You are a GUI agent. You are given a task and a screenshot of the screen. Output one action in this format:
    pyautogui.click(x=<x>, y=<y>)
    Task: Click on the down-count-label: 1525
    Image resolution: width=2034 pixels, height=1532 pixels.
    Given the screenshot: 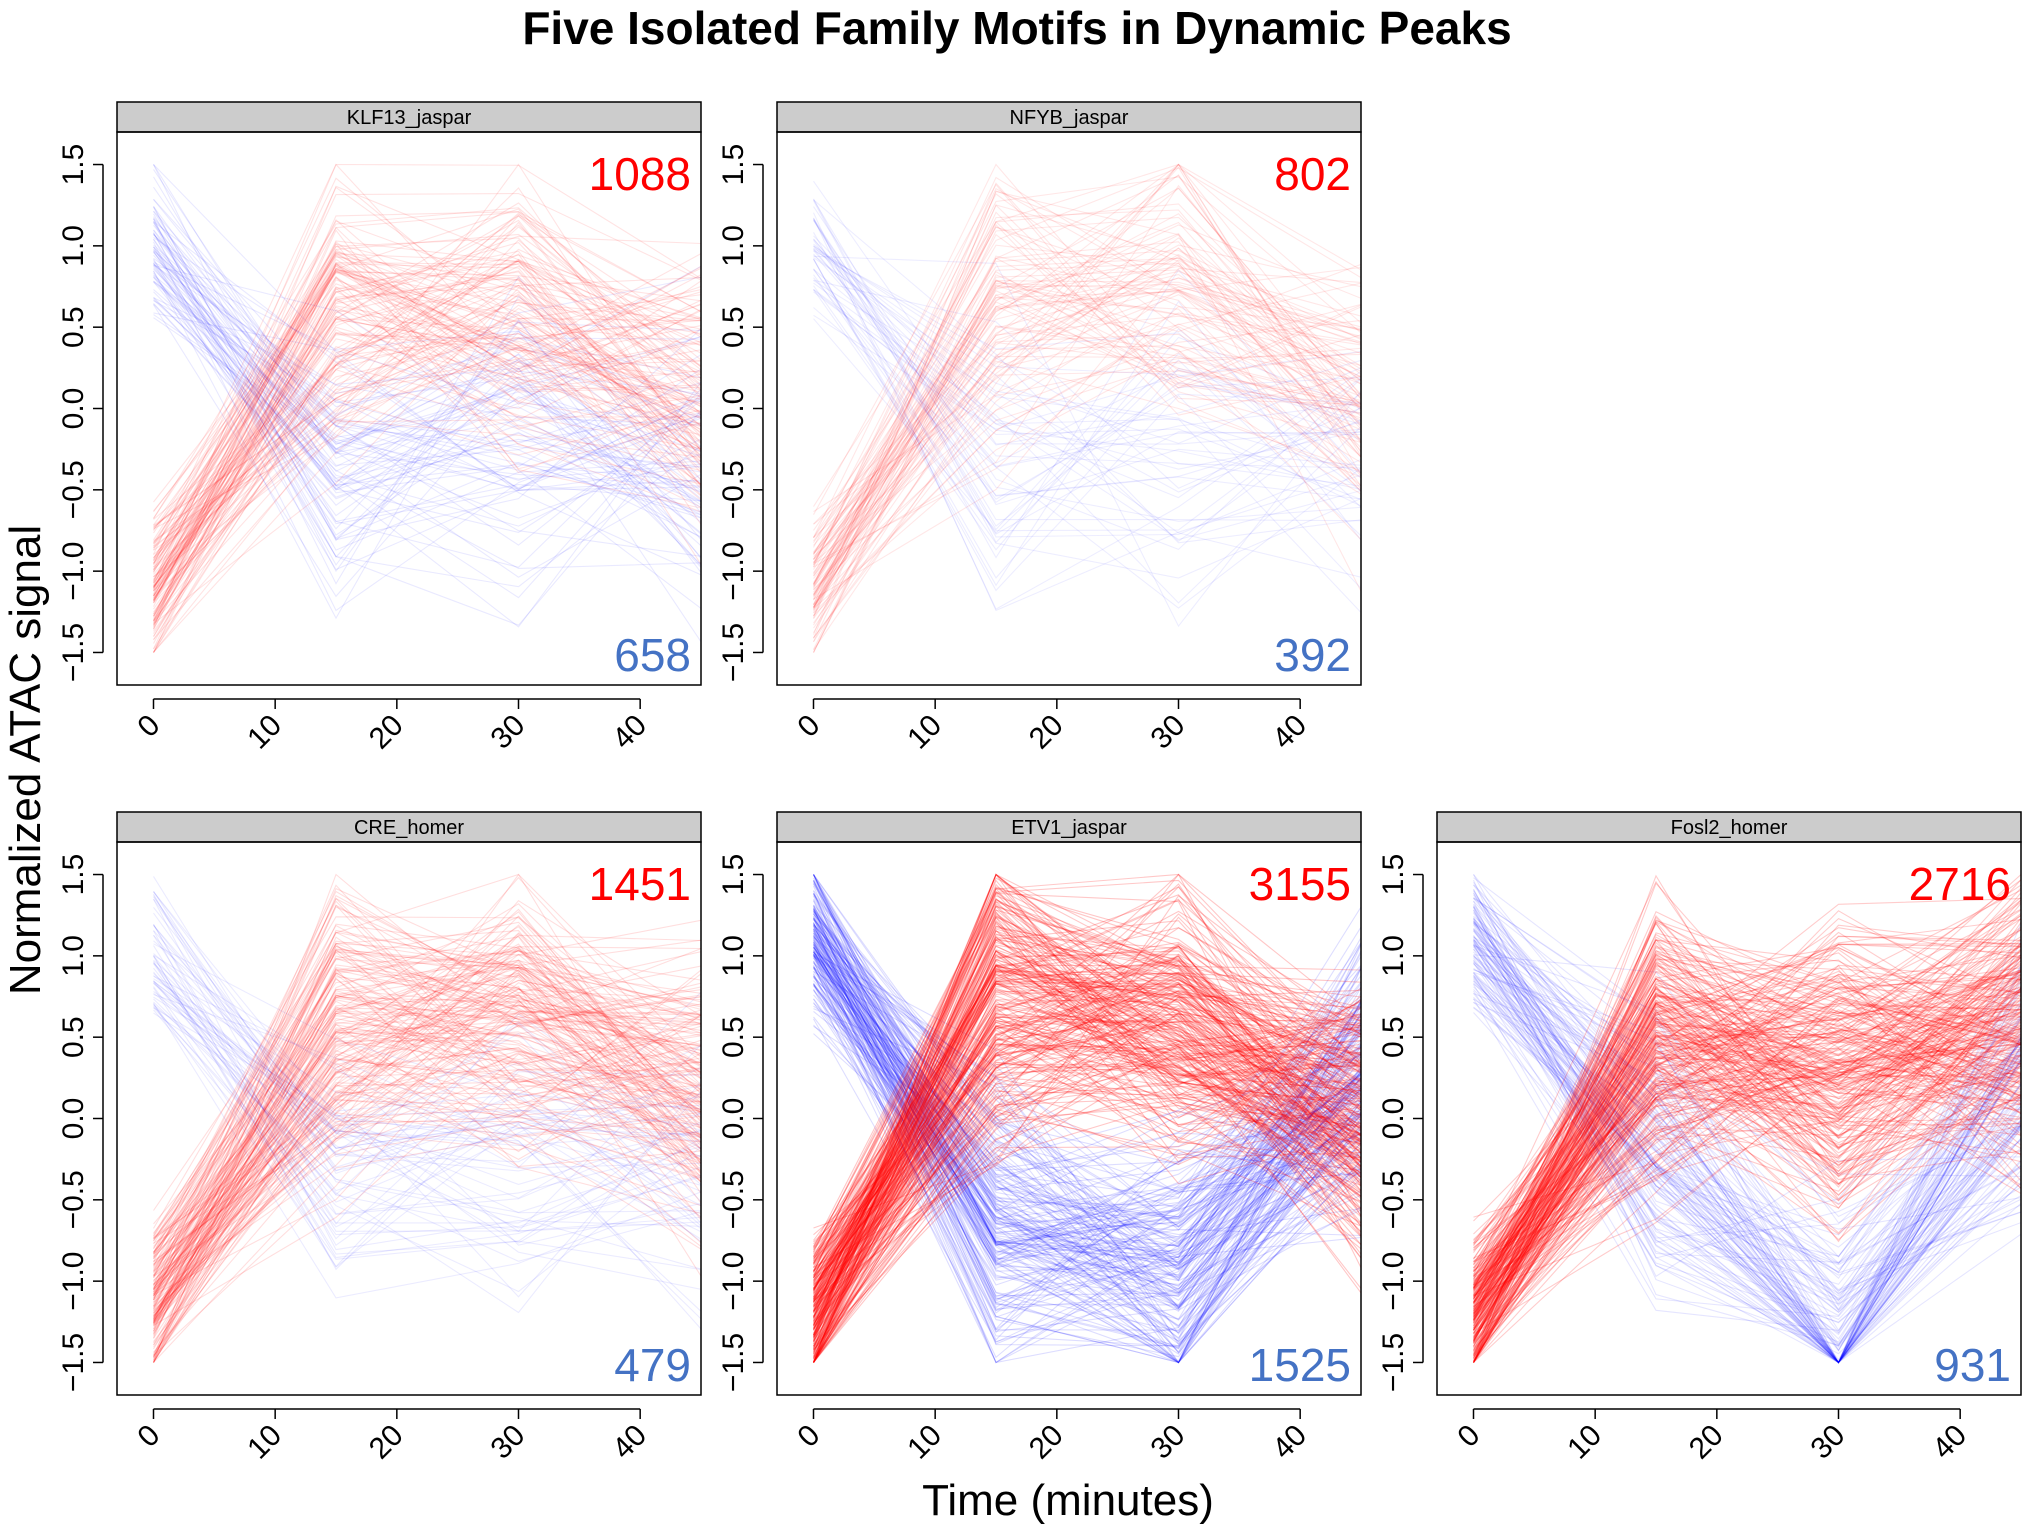 What is the action you would take?
    pyautogui.click(x=1300, y=1365)
    